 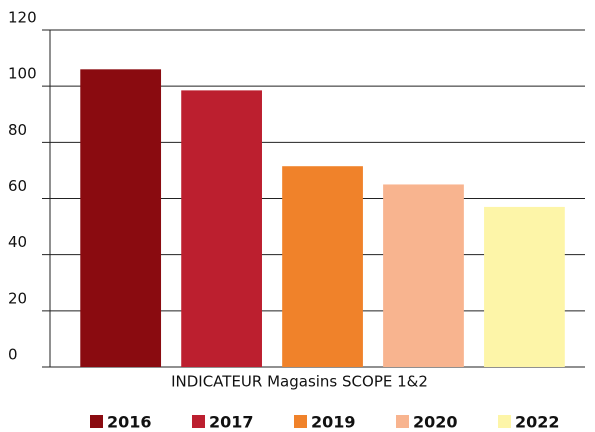 I want to click on y-tick-label: 60, so click(x=17, y=186).